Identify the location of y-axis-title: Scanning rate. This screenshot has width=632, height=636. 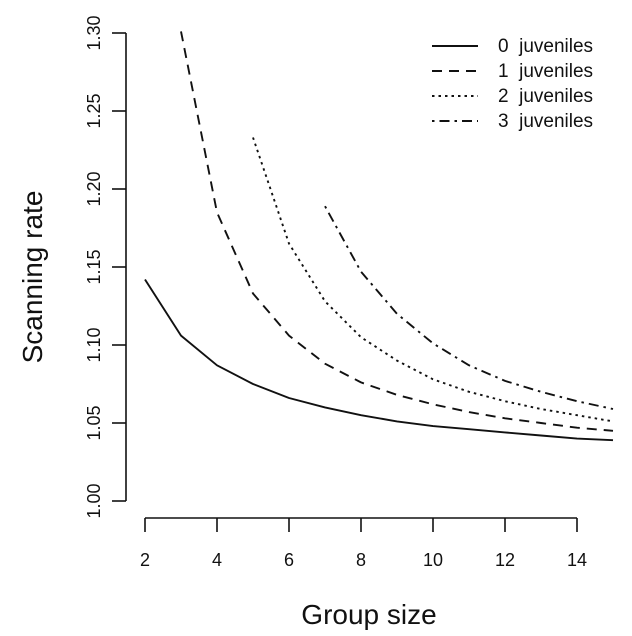
(32, 277).